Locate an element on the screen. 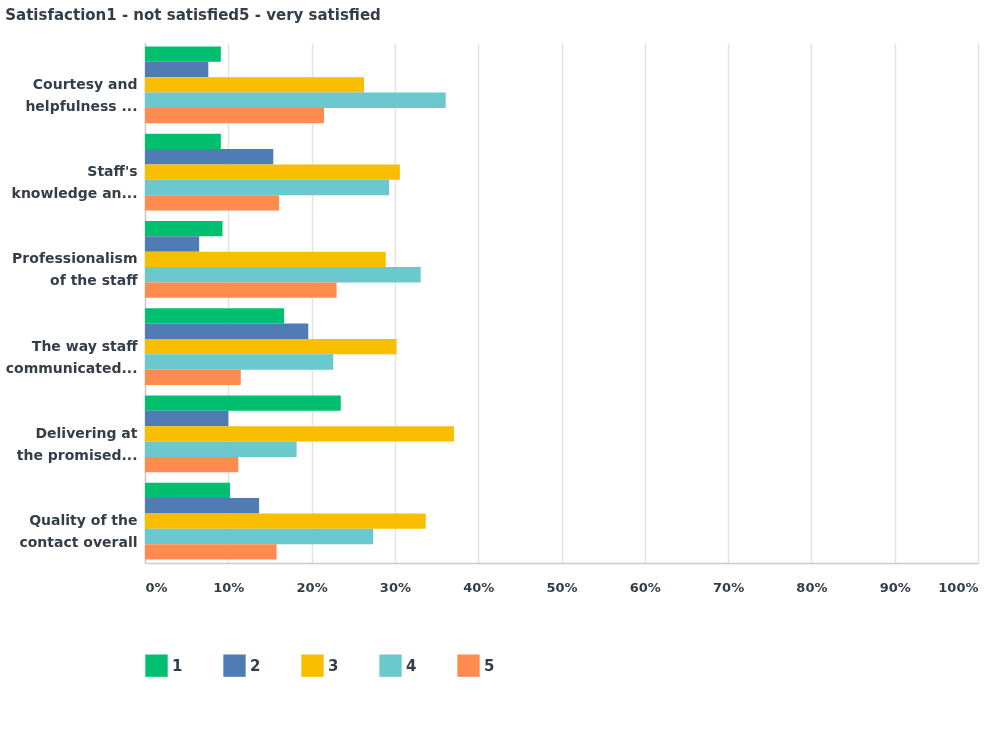 The width and height of the screenshot is (1008, 734). x-tick-label: 30% is located at coordinates (395, 587).